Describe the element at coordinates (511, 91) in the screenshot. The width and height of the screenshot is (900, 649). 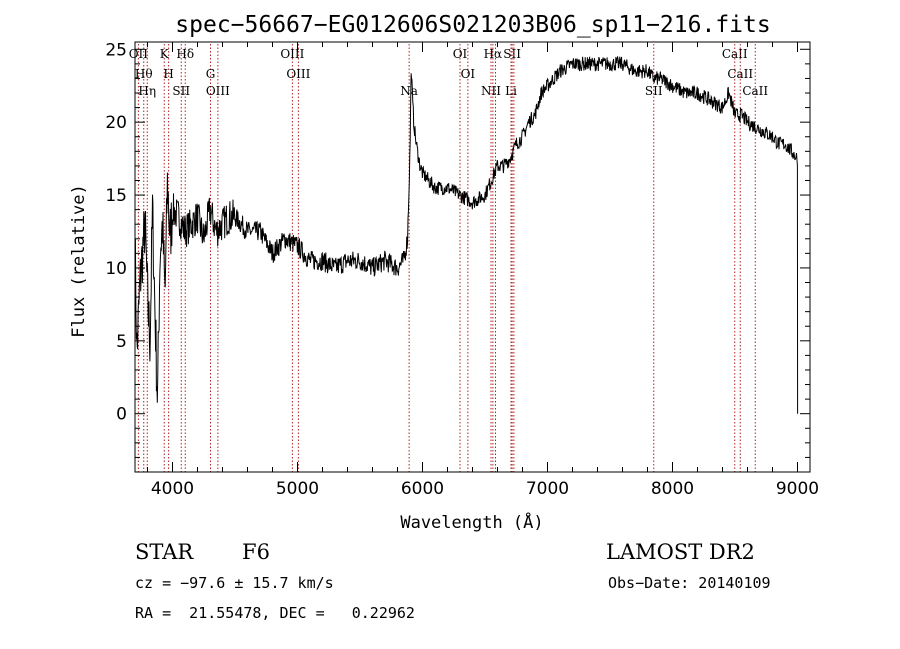
I see `marker-label: Li` at that location.